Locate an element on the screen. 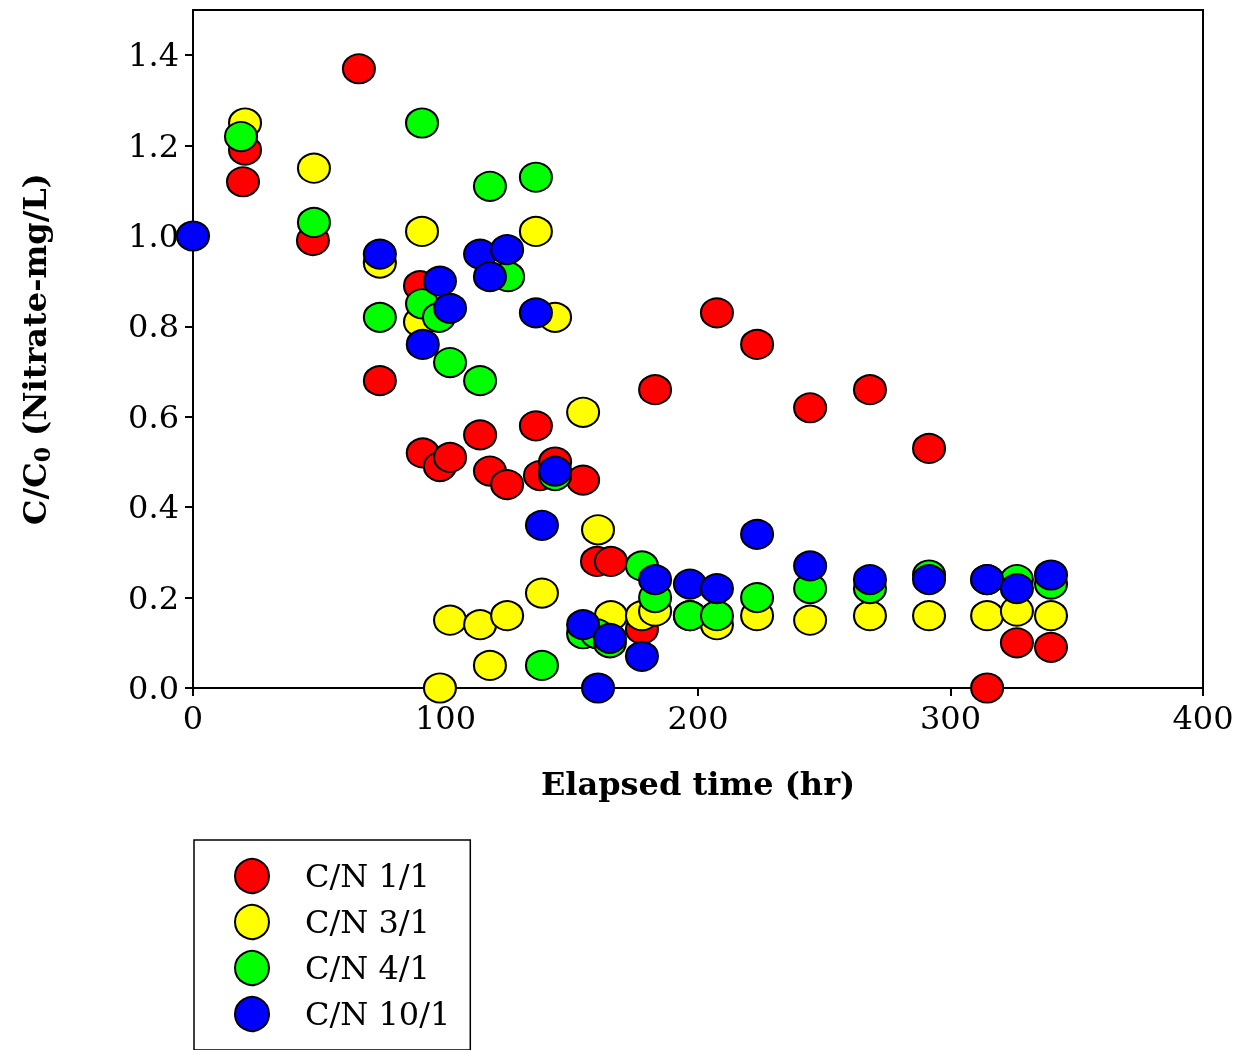 The width and height of the screenshot is (1254, 1050). legend-label: C/N 10/1 is located at coordinates (378, 1014).